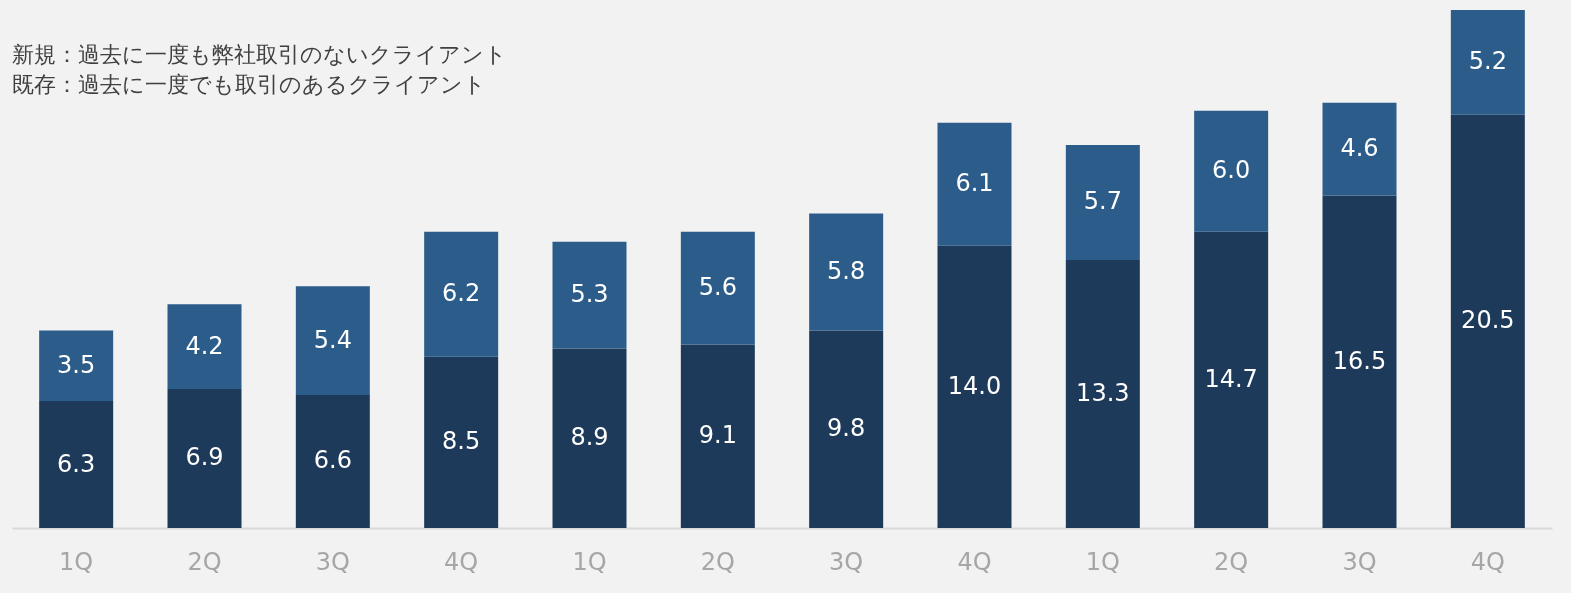 The image size is (1571, 593). I want to click on data-label: 5.3, so click(589, 294).